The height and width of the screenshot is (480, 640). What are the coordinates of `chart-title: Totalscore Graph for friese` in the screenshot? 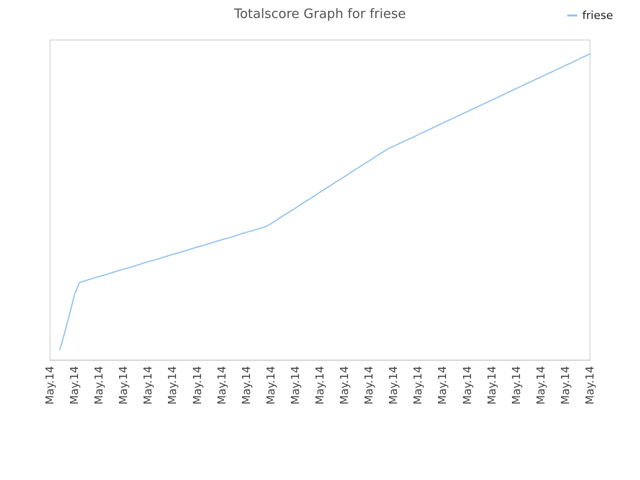 It's located at (319, 14).